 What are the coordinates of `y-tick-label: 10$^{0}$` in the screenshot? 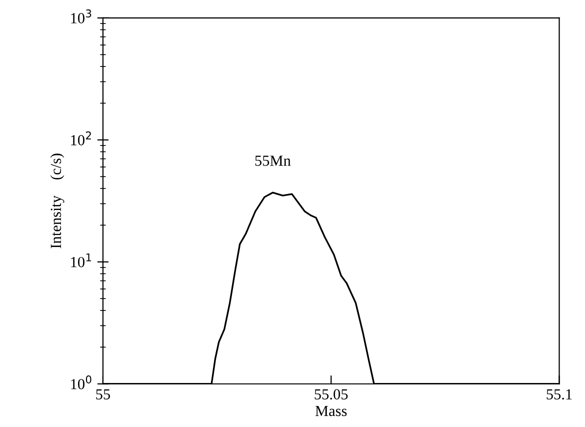 It's located at (81, 382).